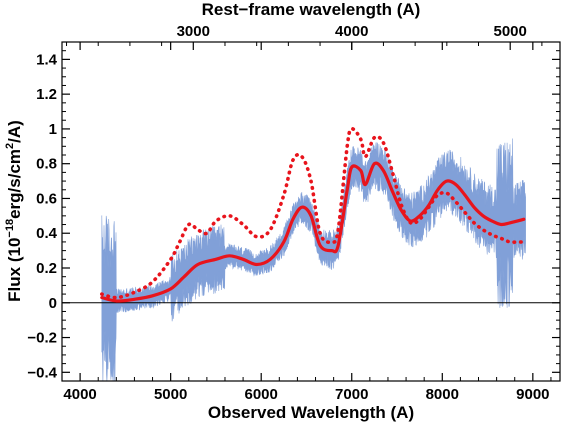  What do you see at coordinates (532, 394) in the screenshot?
I see `x-tick-label: 9000` at bounding box center [532, 394].